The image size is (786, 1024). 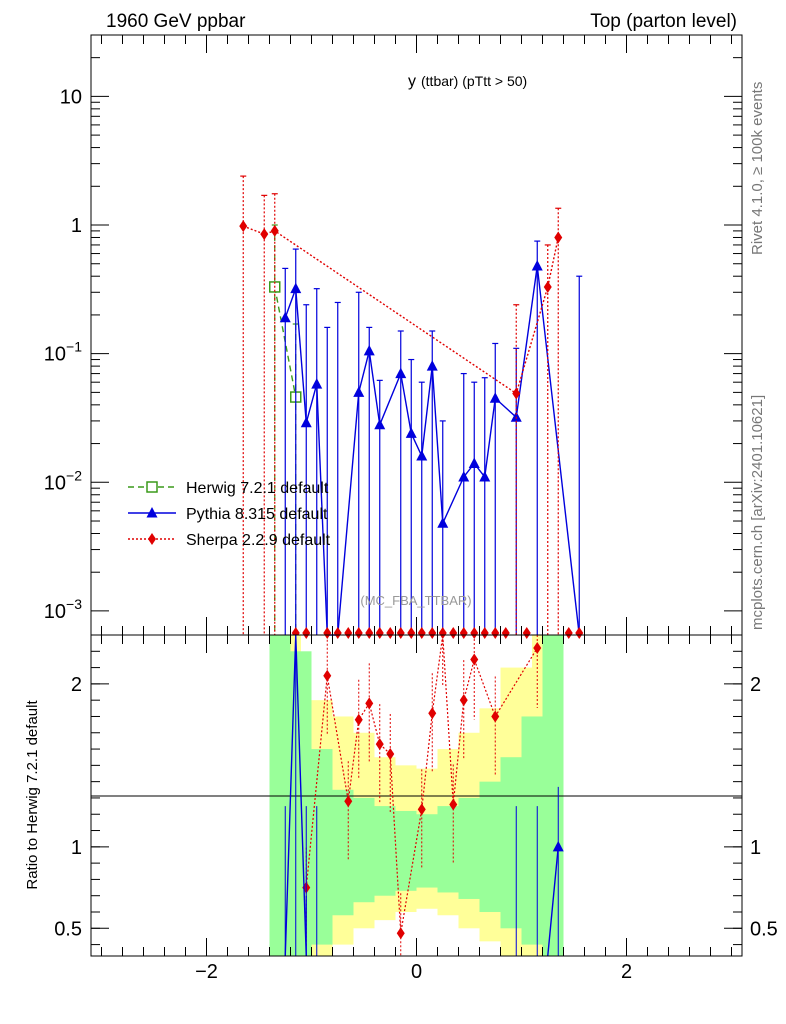 What do you see at coordinates (421, 784) in the screenshot?
I see `ratio-sherpa-line` at bounding box center [421, 784].